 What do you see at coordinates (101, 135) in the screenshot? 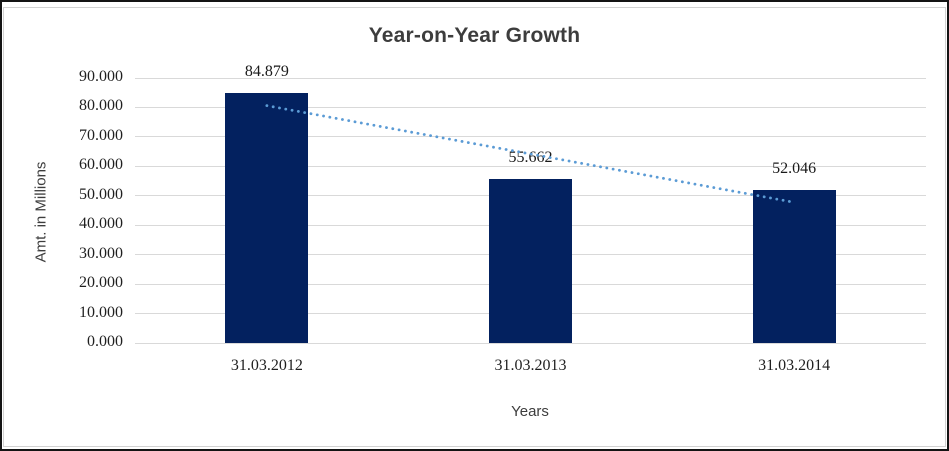
I see `y-tick-label: 70.000` at bounding box center [101, 135].